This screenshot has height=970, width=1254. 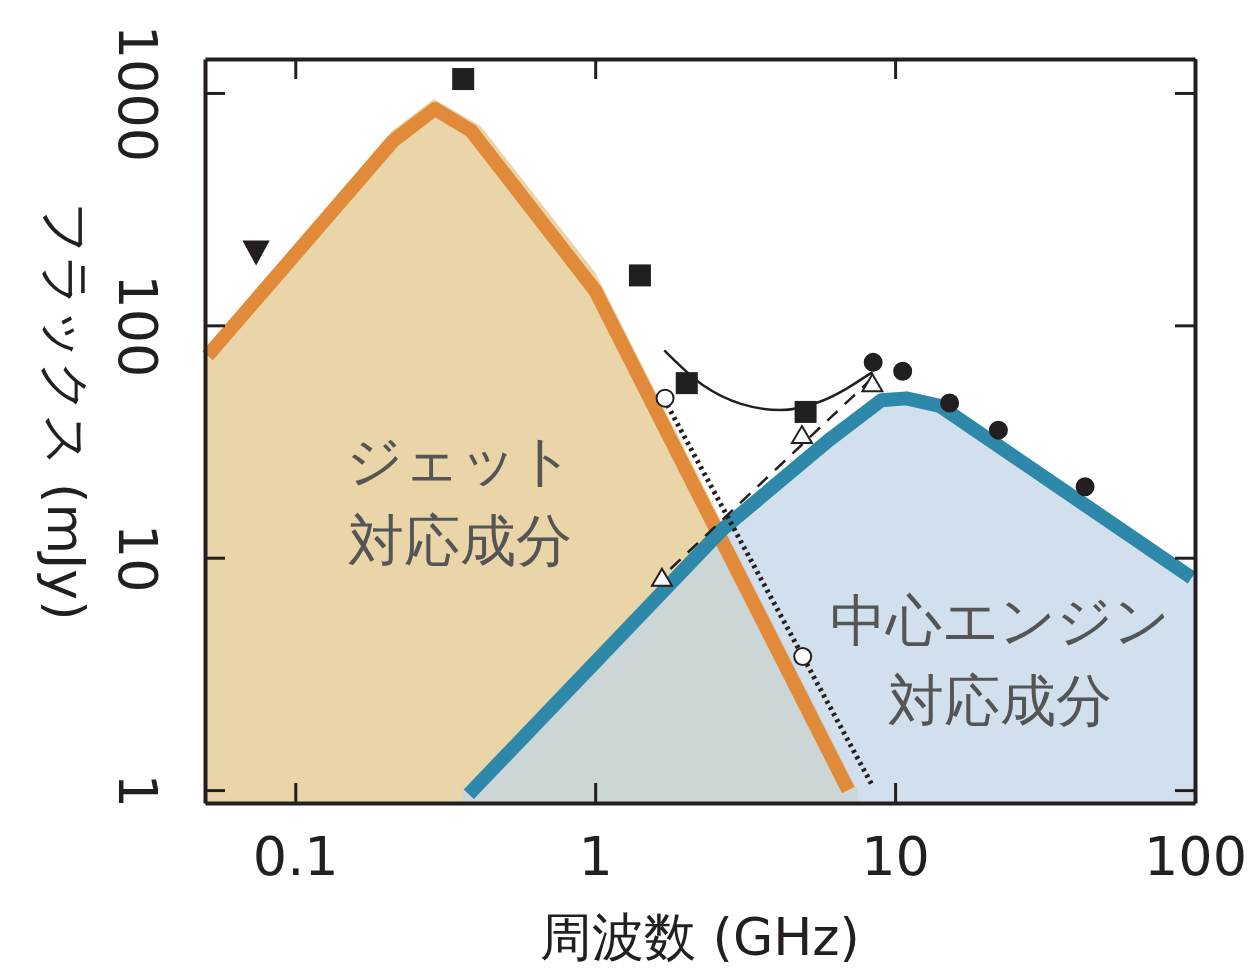 I want to click on annotation: ジェット, so click(x=460, y=460).